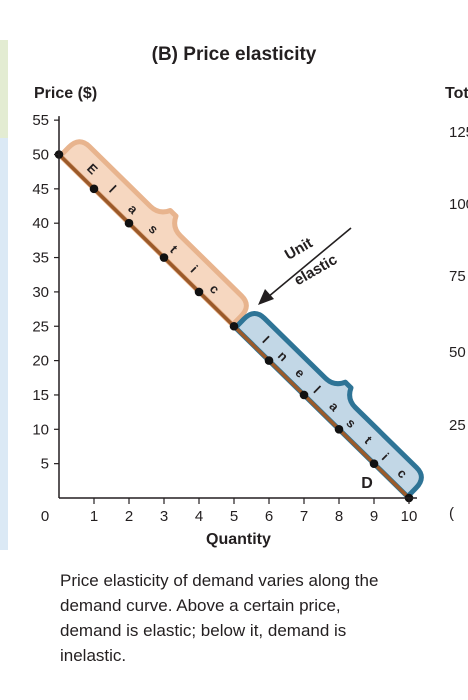  Describe the element at coordinates (409, 516) in the screenshot. I see `x-tick-label: 10` at that location.